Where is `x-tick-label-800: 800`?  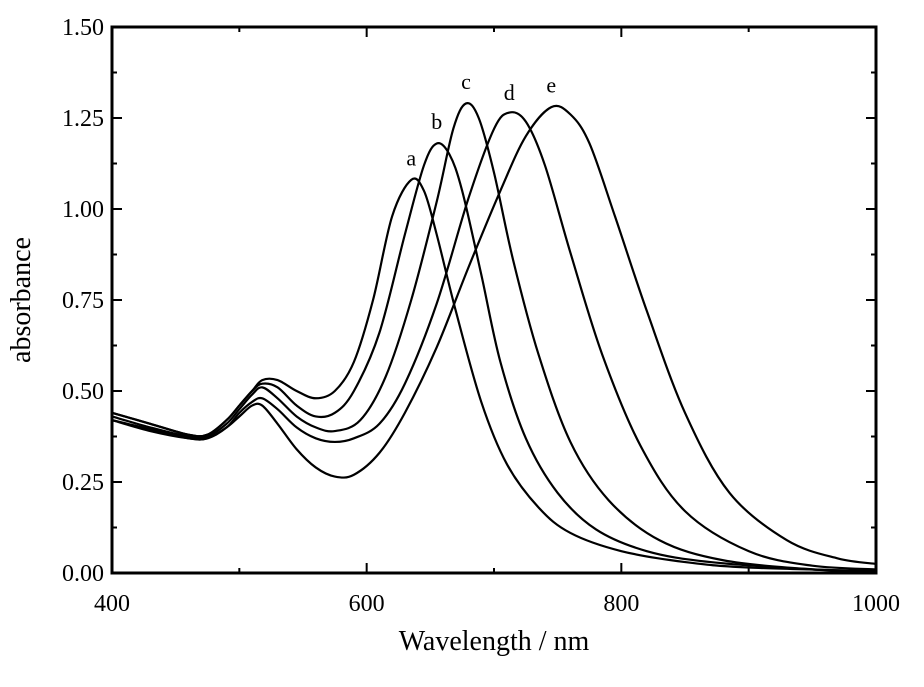 x-tick-label-800: 800 is located at coordinates (621, 604).